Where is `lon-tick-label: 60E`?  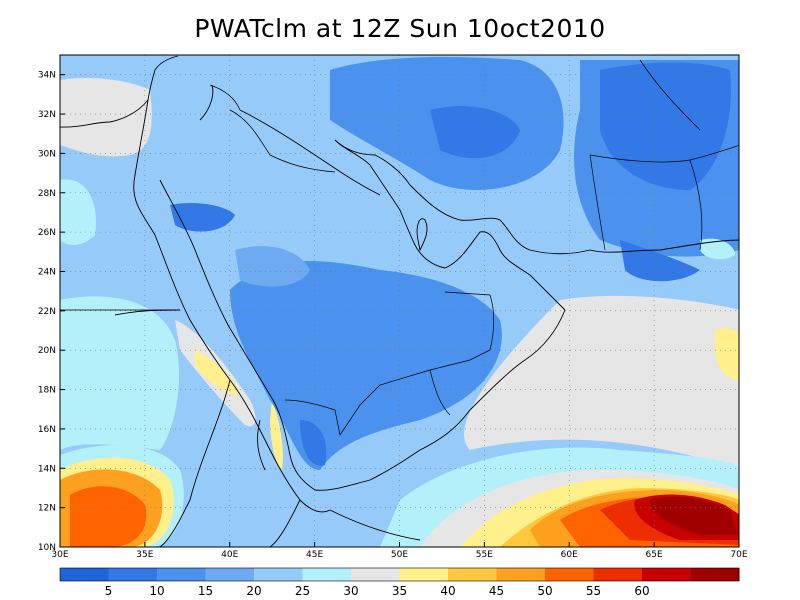 lon-tick-label: 60E is located at coordinates (569, 555).